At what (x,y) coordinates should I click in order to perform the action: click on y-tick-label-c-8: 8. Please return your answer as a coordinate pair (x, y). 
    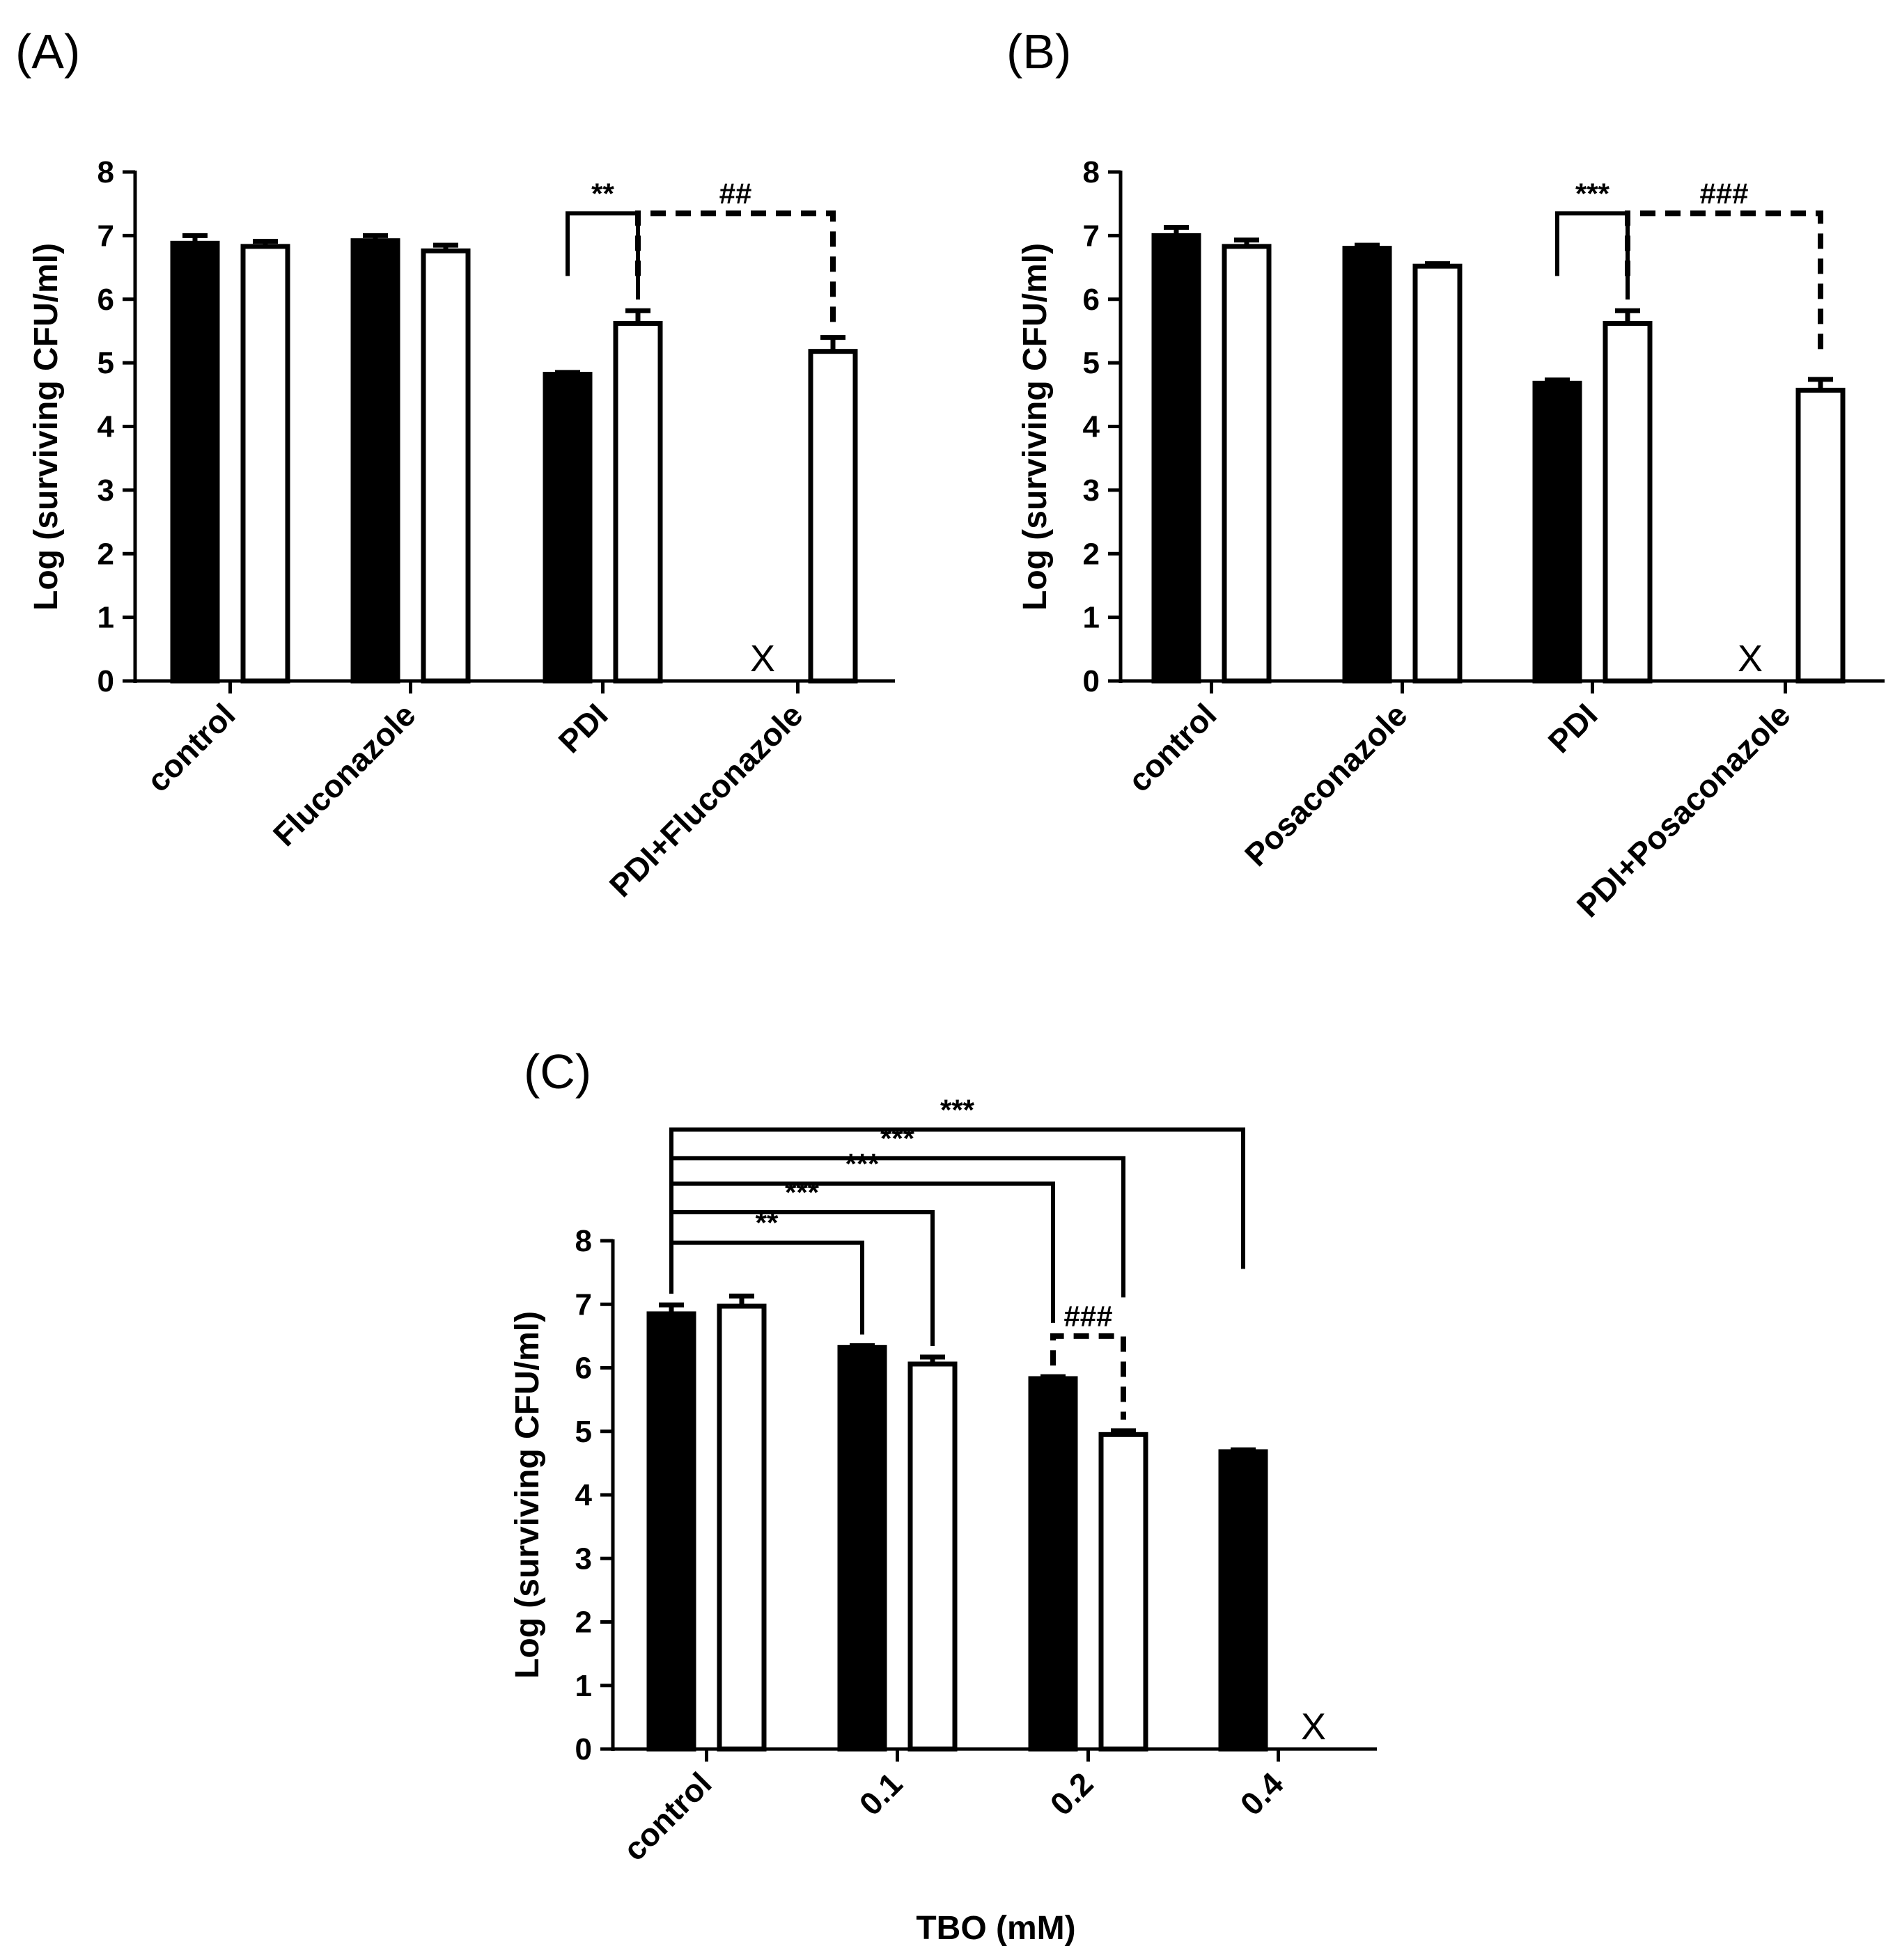
    Looking at the image, I should click on (583, 1241).